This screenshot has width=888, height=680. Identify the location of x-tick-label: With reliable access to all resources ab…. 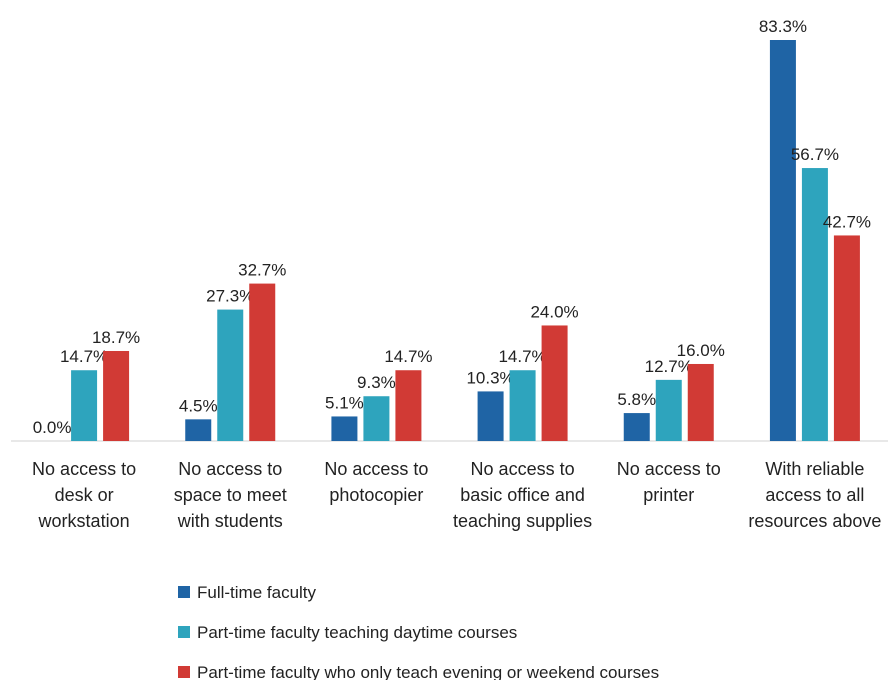
(815, 495).